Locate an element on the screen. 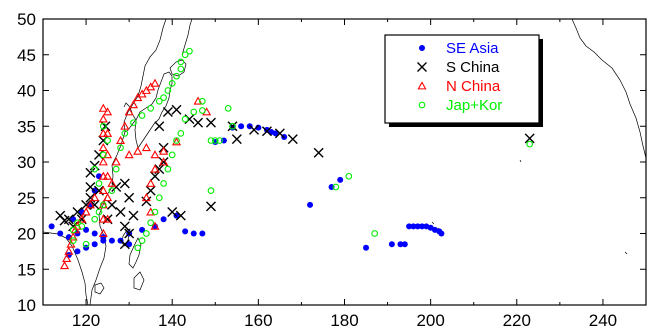 Image resolution: width=650 pixels, height=335 pixels. legend-item: Jap+Kor is located at coordinates (460, 105).